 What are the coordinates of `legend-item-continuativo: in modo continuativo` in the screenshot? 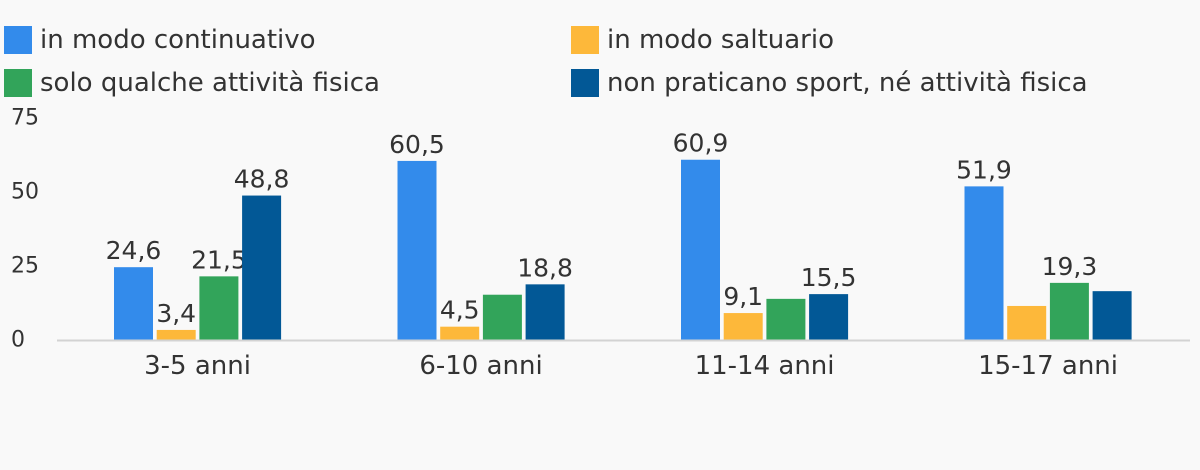 It's located at (160, 40).